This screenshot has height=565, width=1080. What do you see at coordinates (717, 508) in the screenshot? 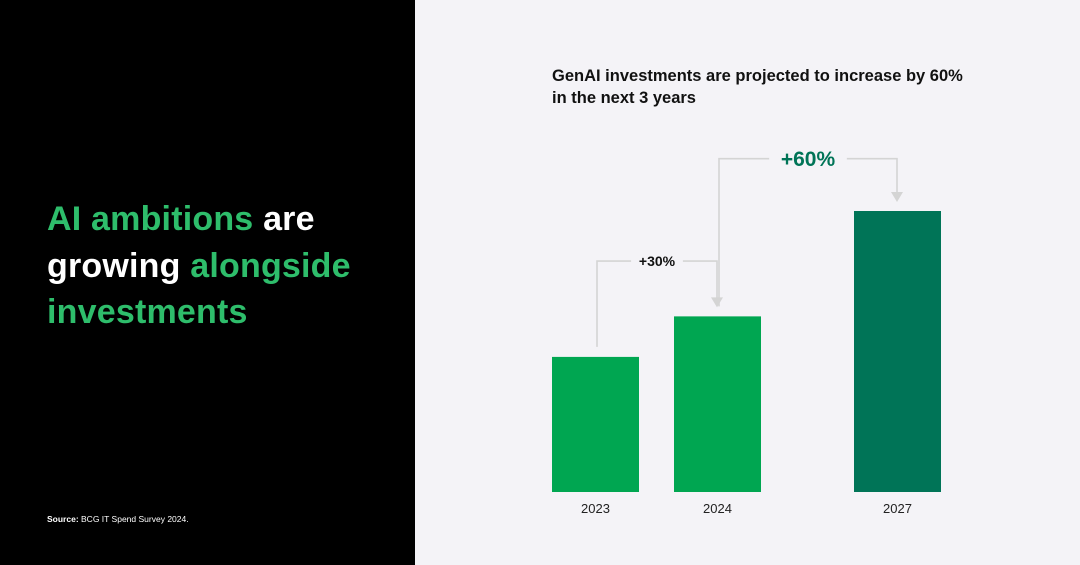
I see `x-tick-label-2024: 2024` at bounding box center [717, 508].